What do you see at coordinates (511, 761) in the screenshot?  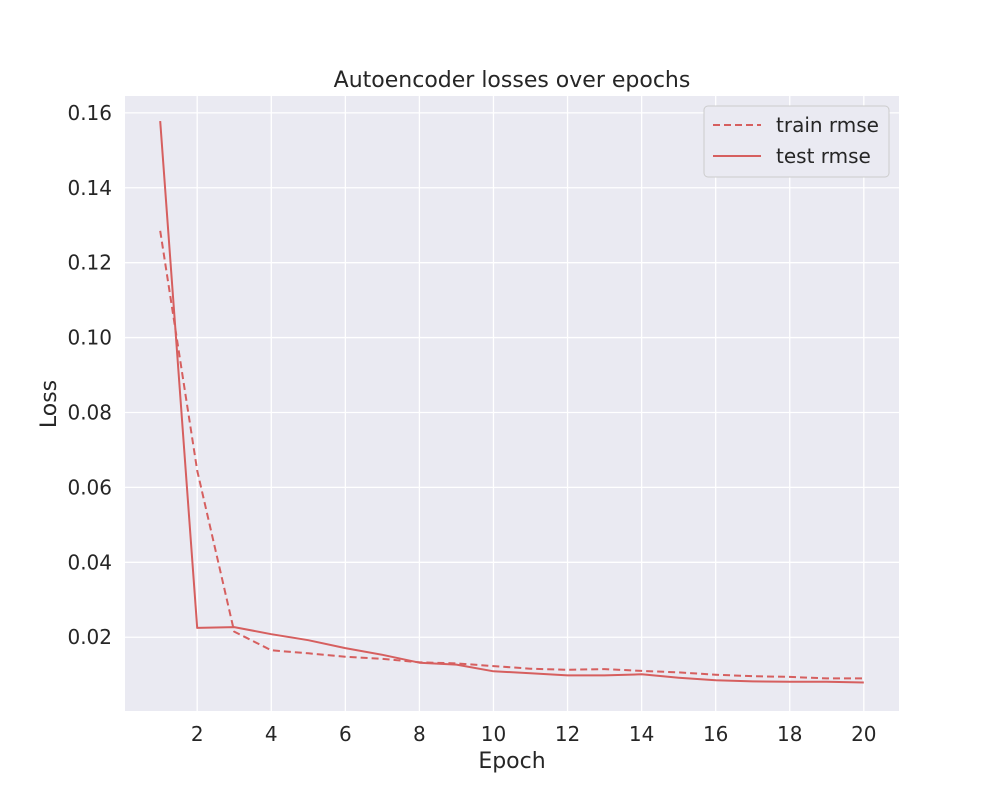 I see `x-axis-label: Epoch` at bounding box center [511, 761].